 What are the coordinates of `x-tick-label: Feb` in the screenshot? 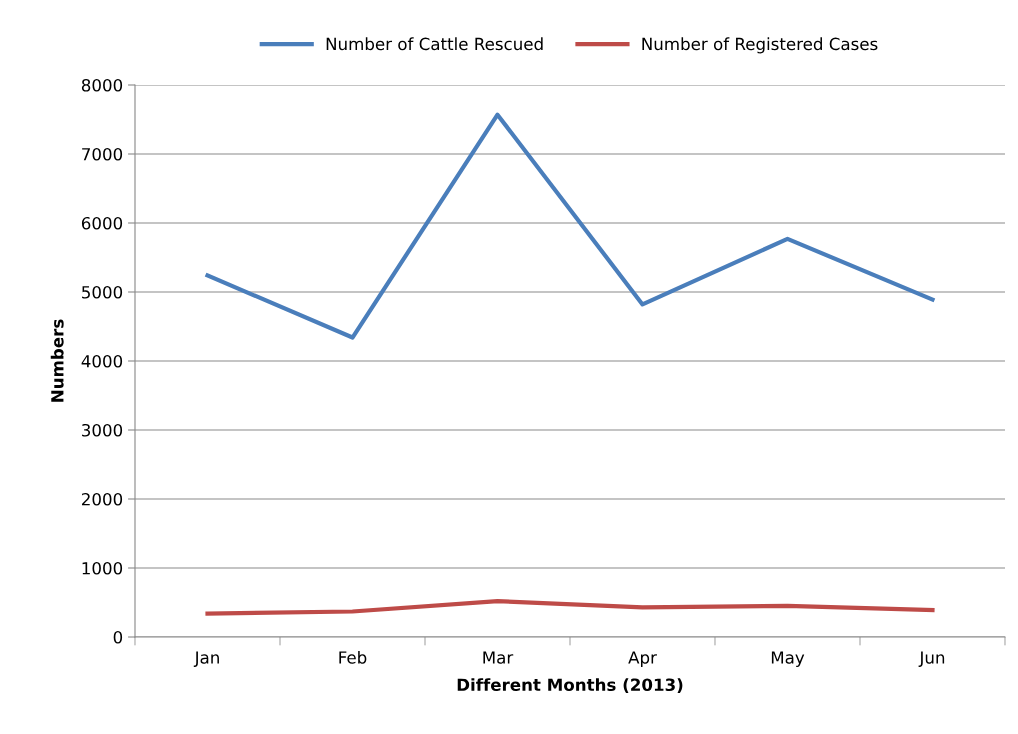 It's located at (353, 657).